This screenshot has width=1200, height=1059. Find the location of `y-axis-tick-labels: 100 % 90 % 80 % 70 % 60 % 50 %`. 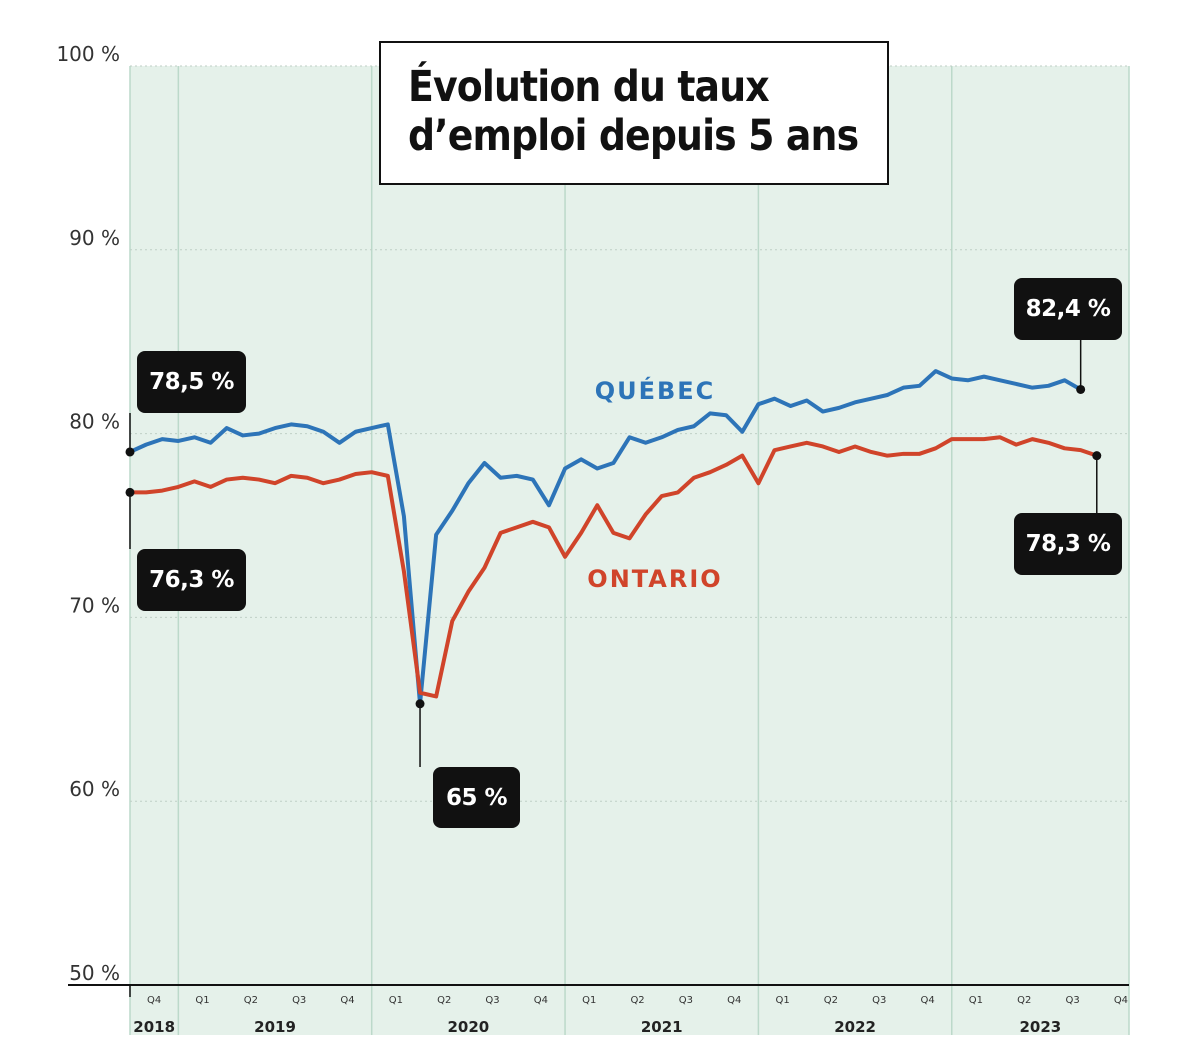

y-axis-tick-labels: 100 % 90 % 80 % 70 % 60 % 50 % is located at coordinates (88, 513).